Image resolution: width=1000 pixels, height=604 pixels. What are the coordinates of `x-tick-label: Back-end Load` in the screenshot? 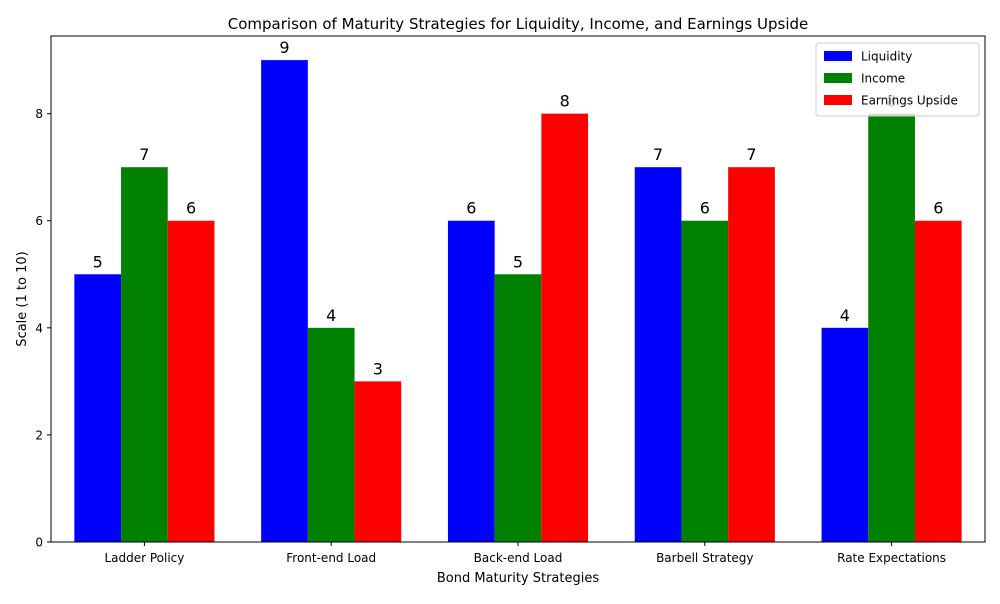 It's located at (518, 558).